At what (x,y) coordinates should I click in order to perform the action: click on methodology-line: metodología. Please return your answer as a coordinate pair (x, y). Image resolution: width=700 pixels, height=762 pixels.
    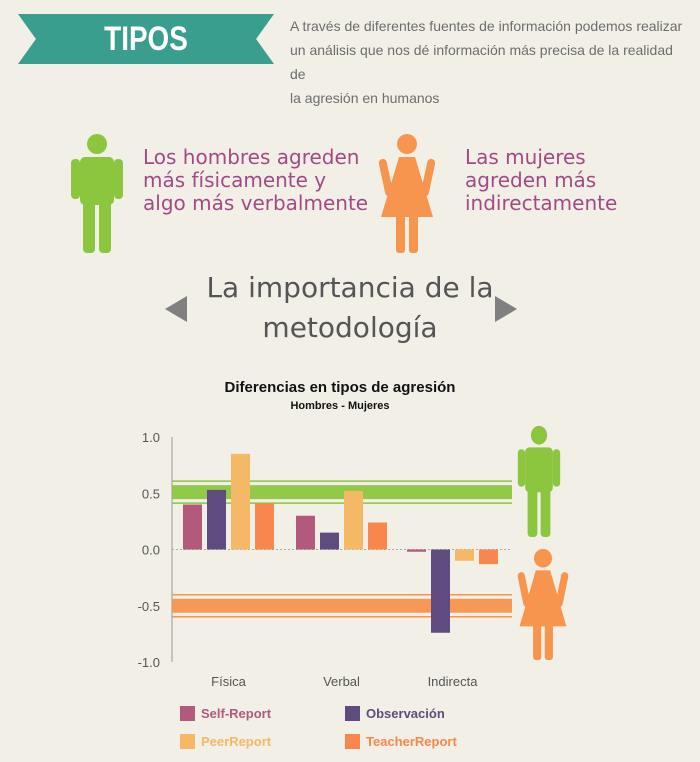
    Looking at the image, I should click on (350, 327).